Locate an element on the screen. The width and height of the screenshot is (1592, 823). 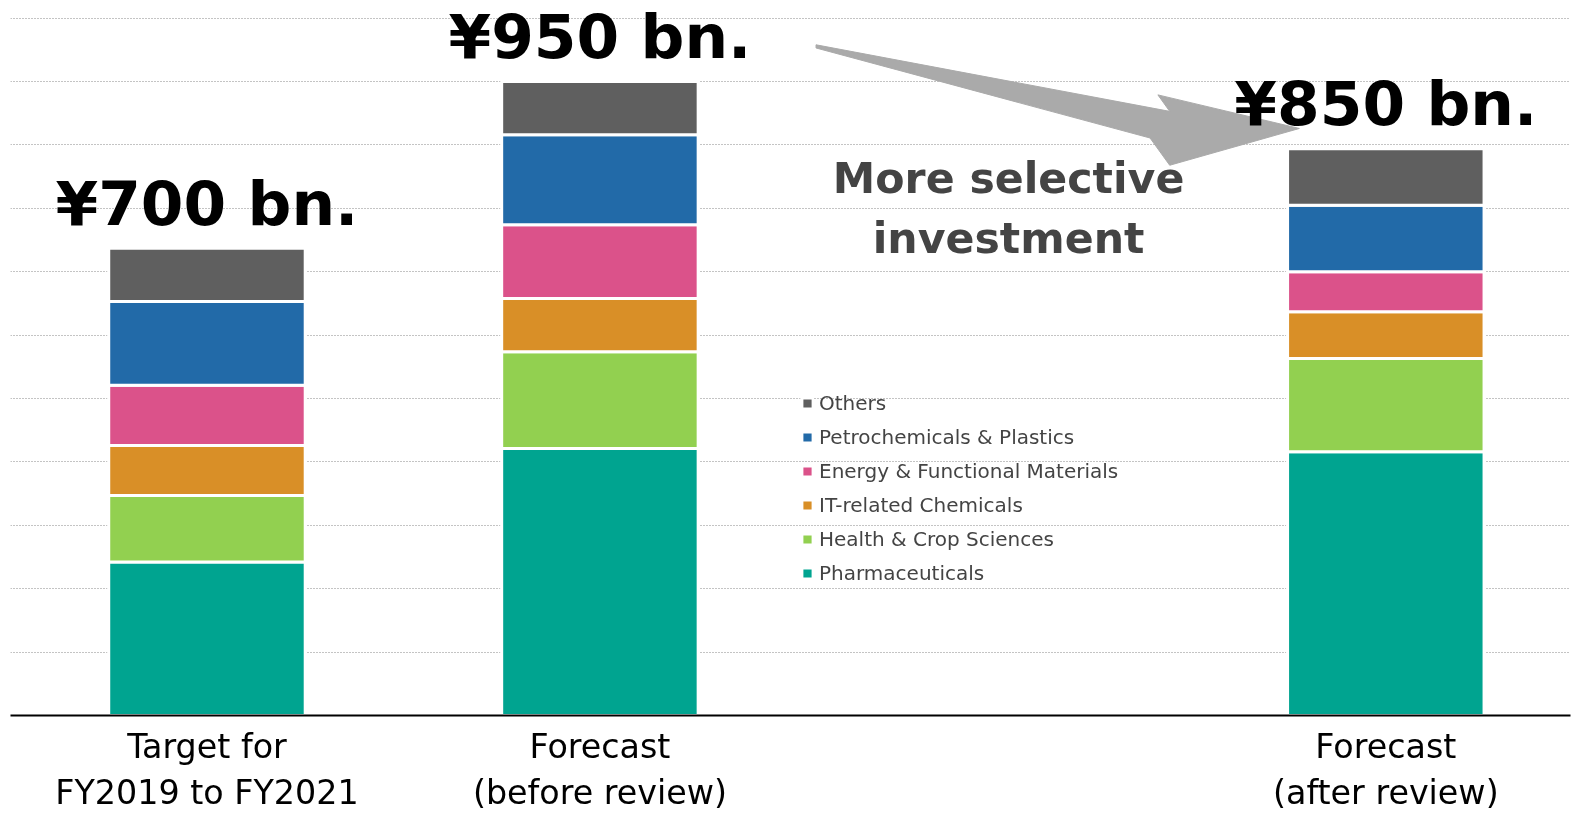
legend-label: Health & Crop Sciences is located at coordinates (936, 539).